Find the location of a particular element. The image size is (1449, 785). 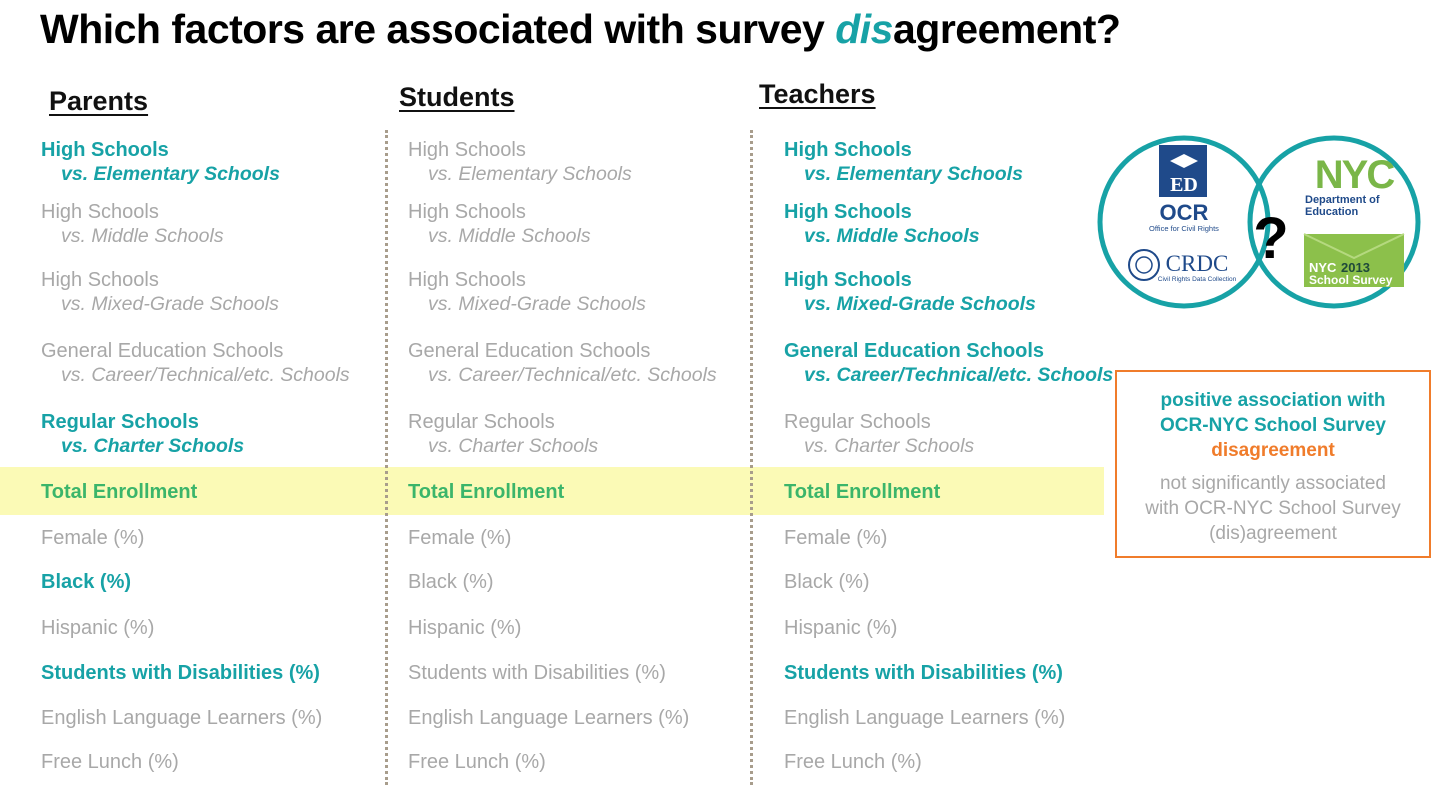

crdc-logo-subtext: Civil Rights Data Collection is located at coordinates (1197, 279).